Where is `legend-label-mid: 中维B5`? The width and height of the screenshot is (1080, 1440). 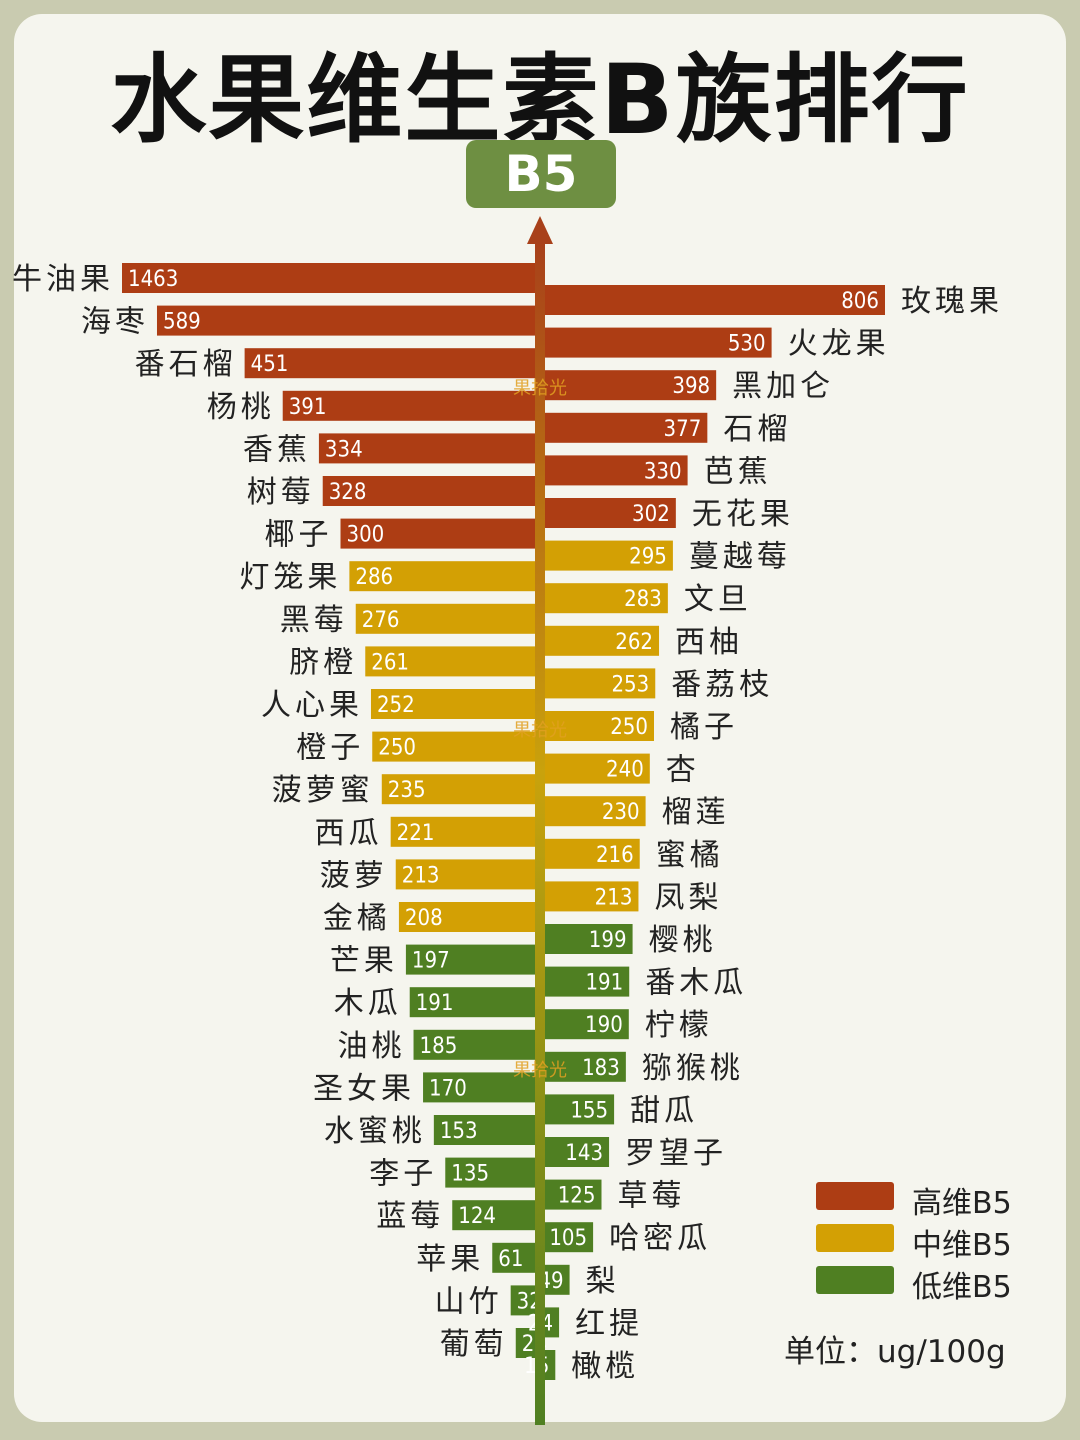
legend-label-mid: 中维B5 is located at coordinates (962, 1245).